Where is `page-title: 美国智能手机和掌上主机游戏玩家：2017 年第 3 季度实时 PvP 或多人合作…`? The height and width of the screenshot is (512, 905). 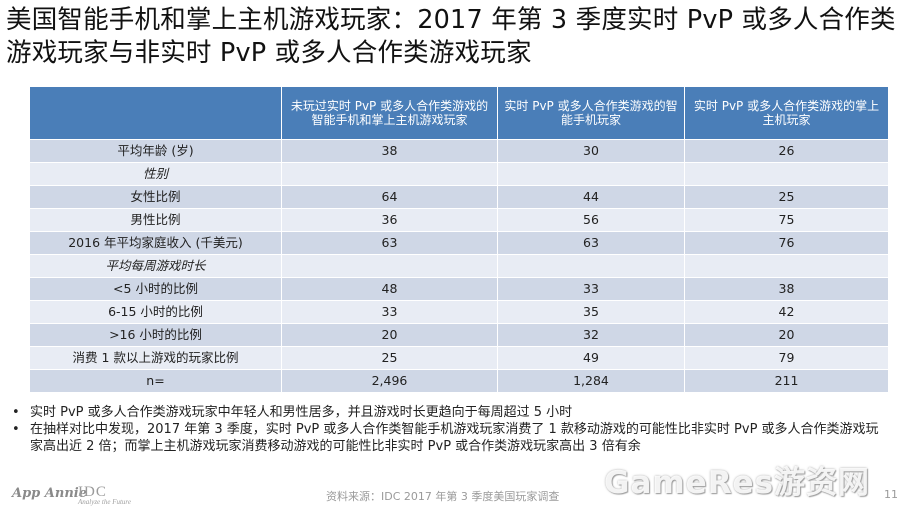 page-title: 美国智能手机和掌上主机游戏玩家：2017 年第 3 季度实时 PvP 或多人合作… is located at coordinates (451, 36).